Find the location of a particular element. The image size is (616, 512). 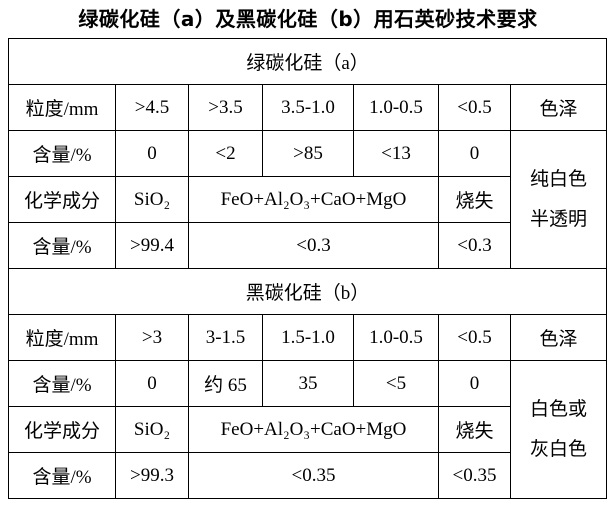

table-cell: <13 is located at coordinates (396, 153).